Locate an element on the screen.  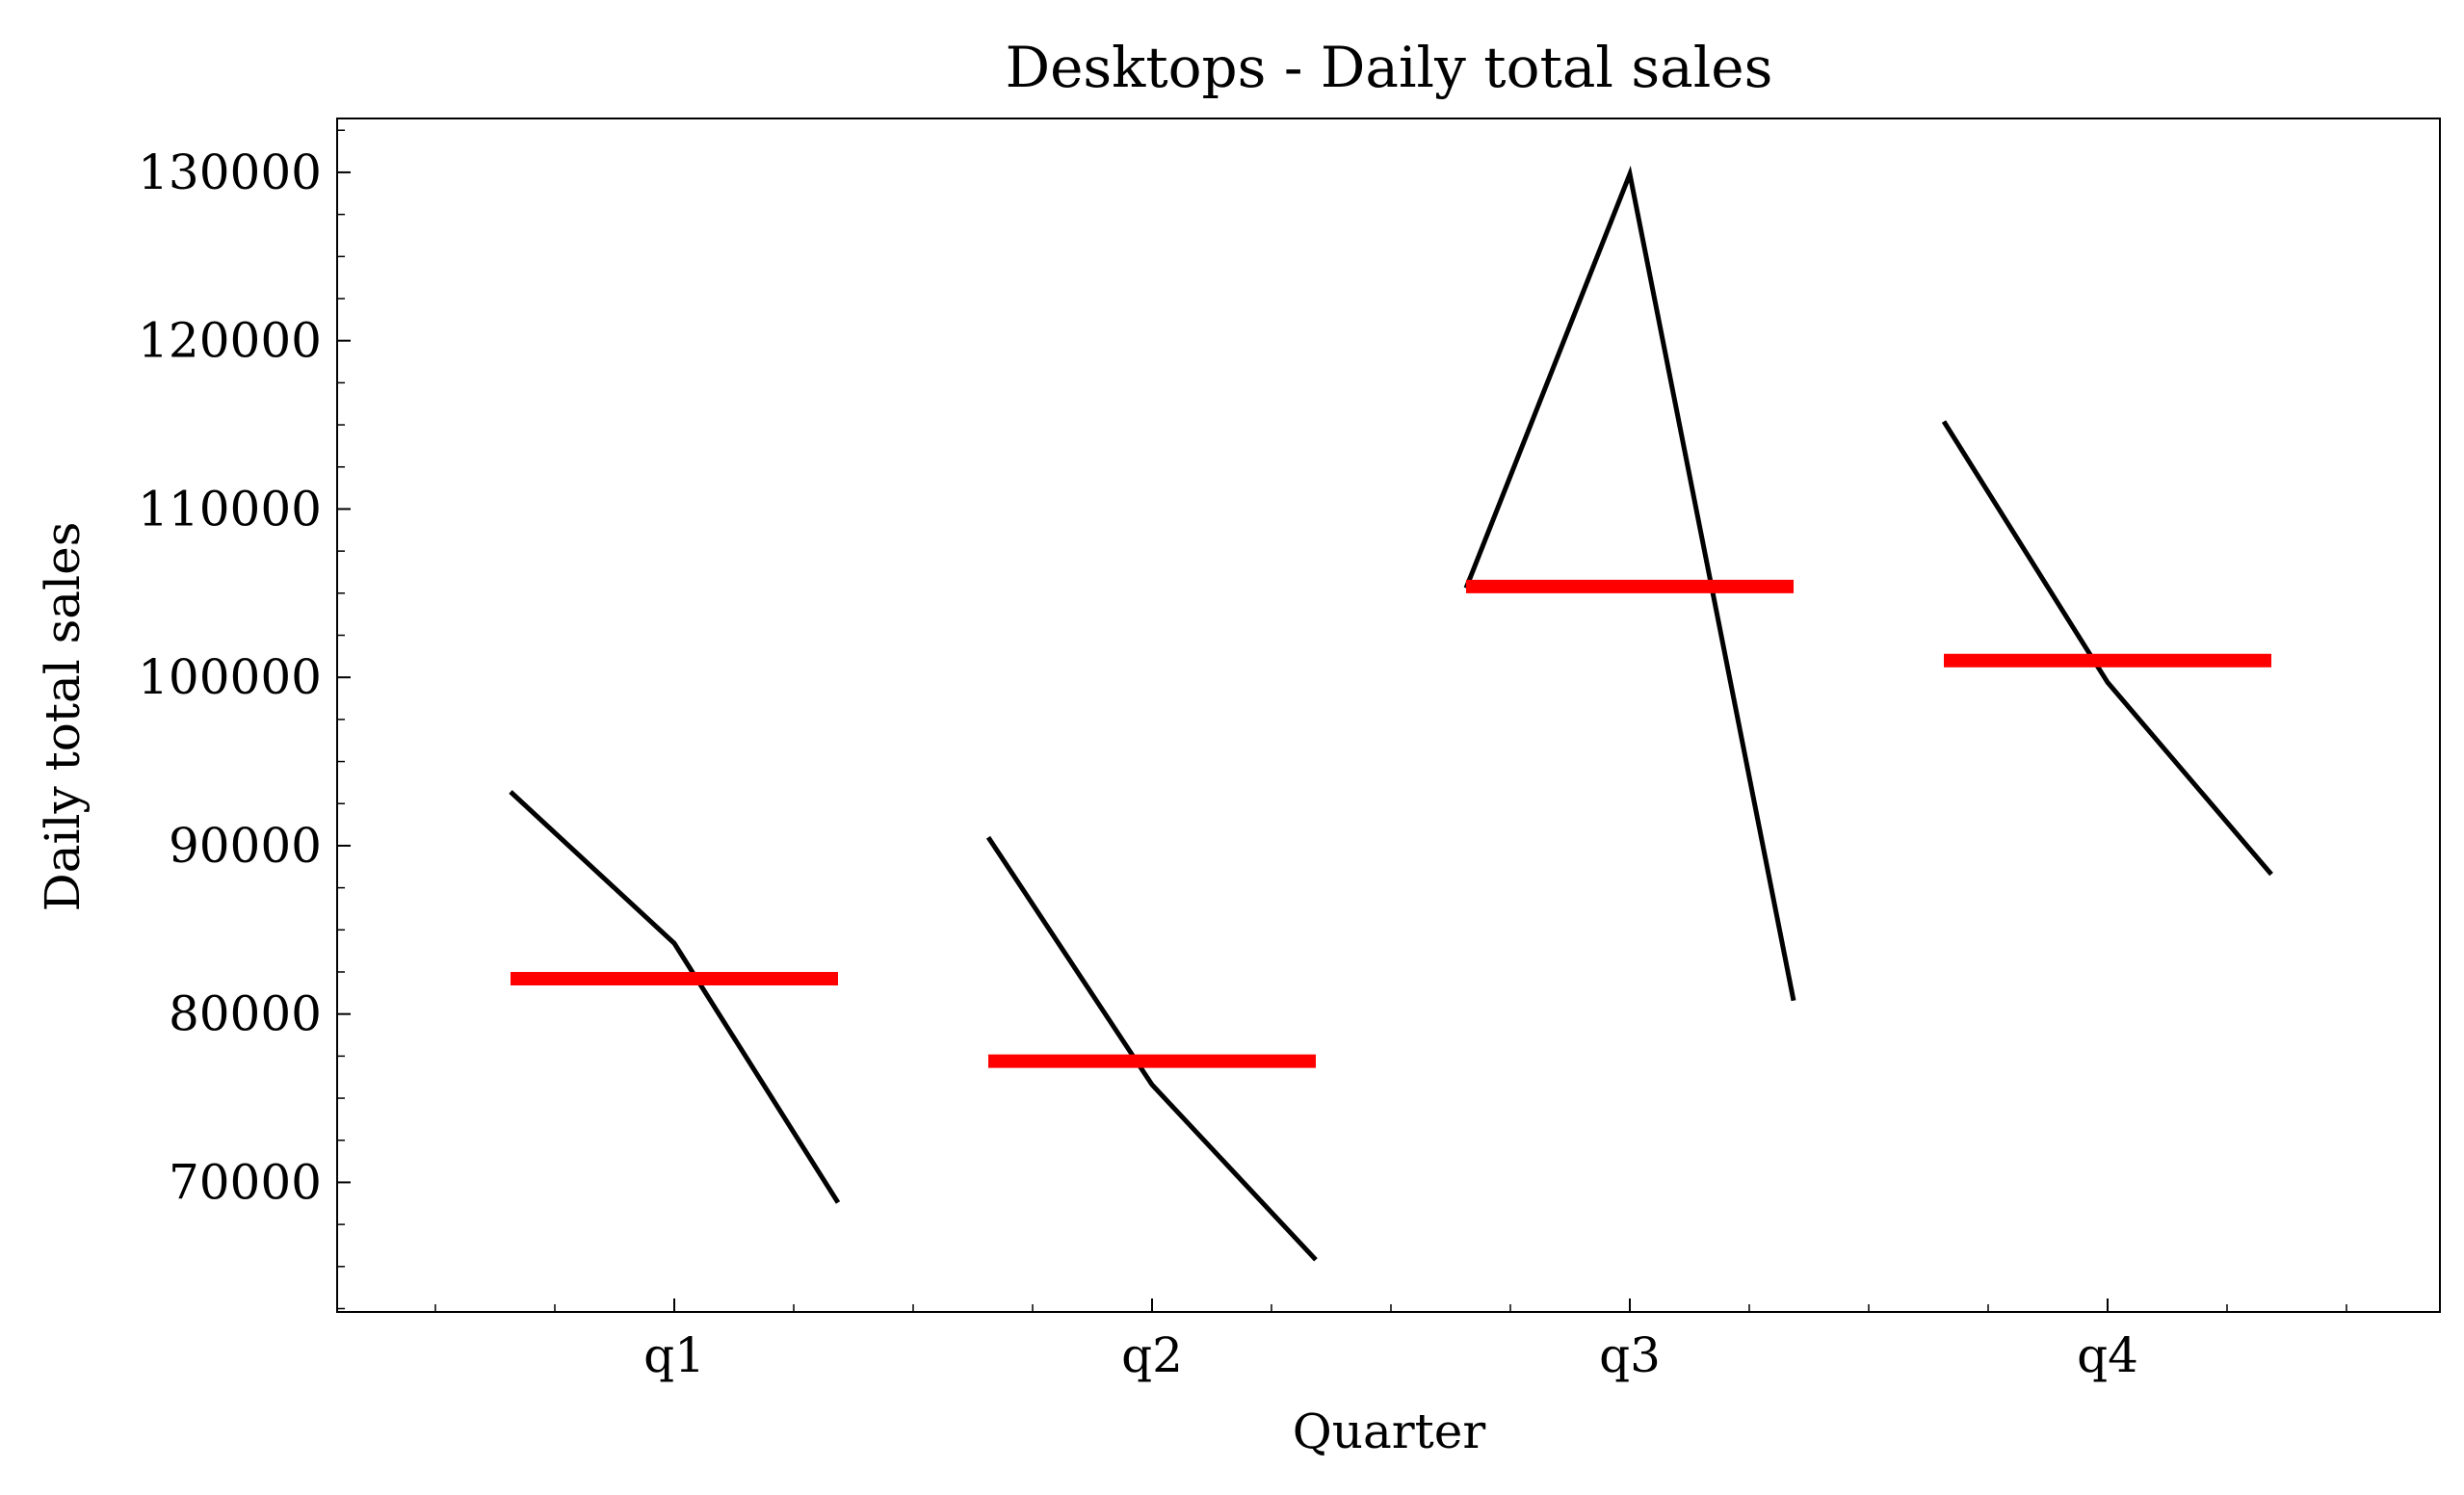
series-line-q3 is located at coordinates (1629, 583).